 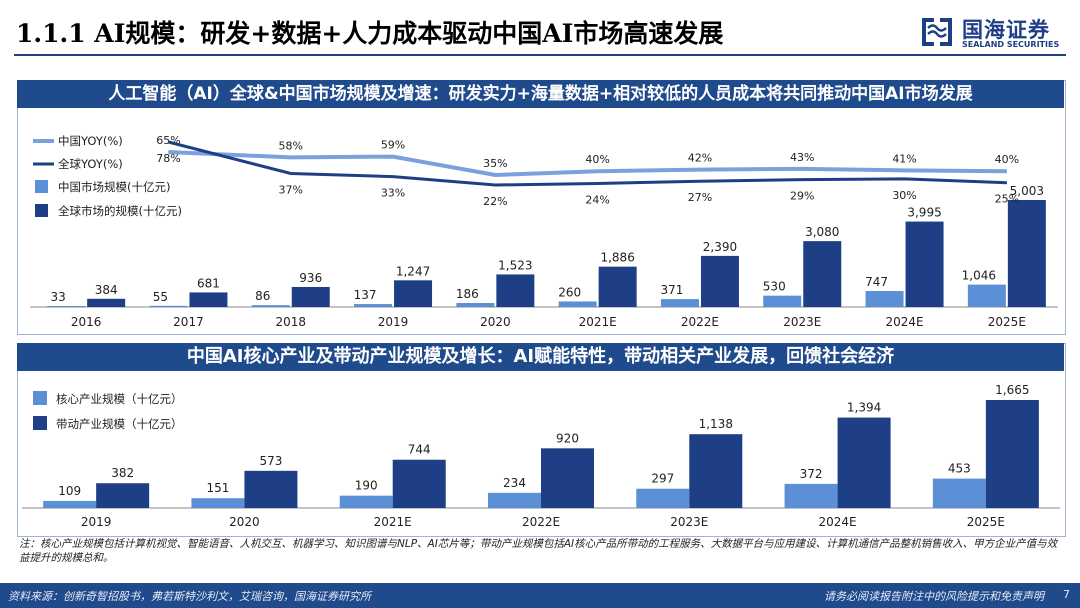 I want to click on footer-source: 资料来源：创新奇智招股书，弗若斯特沙利文，艾瑞咨询，国海证券研究所, so click(x=189, y=596).